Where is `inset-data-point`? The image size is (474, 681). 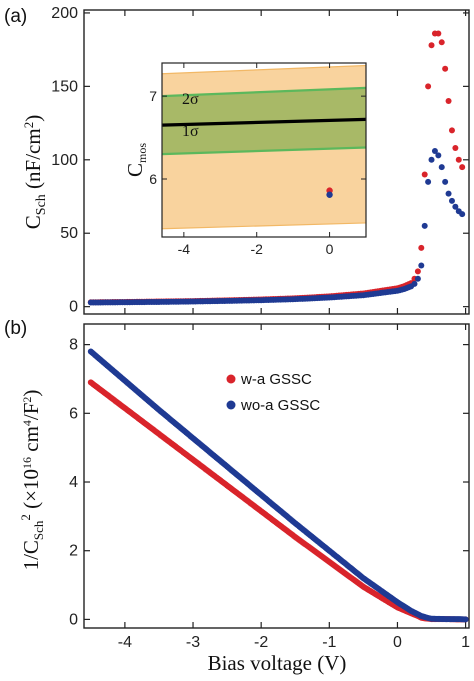
inset-data-point is located at coordinates (329, 194).